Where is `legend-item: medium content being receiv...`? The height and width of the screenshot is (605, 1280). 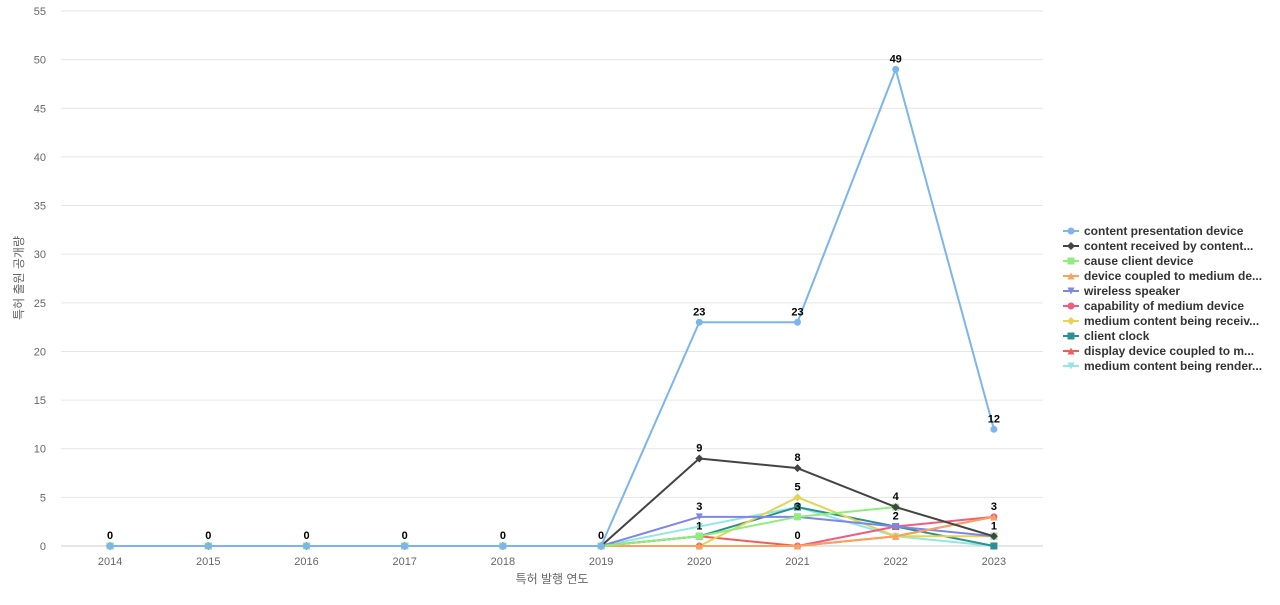 legend-item: medium content being receiv... is located at coordinates (1161, 321).